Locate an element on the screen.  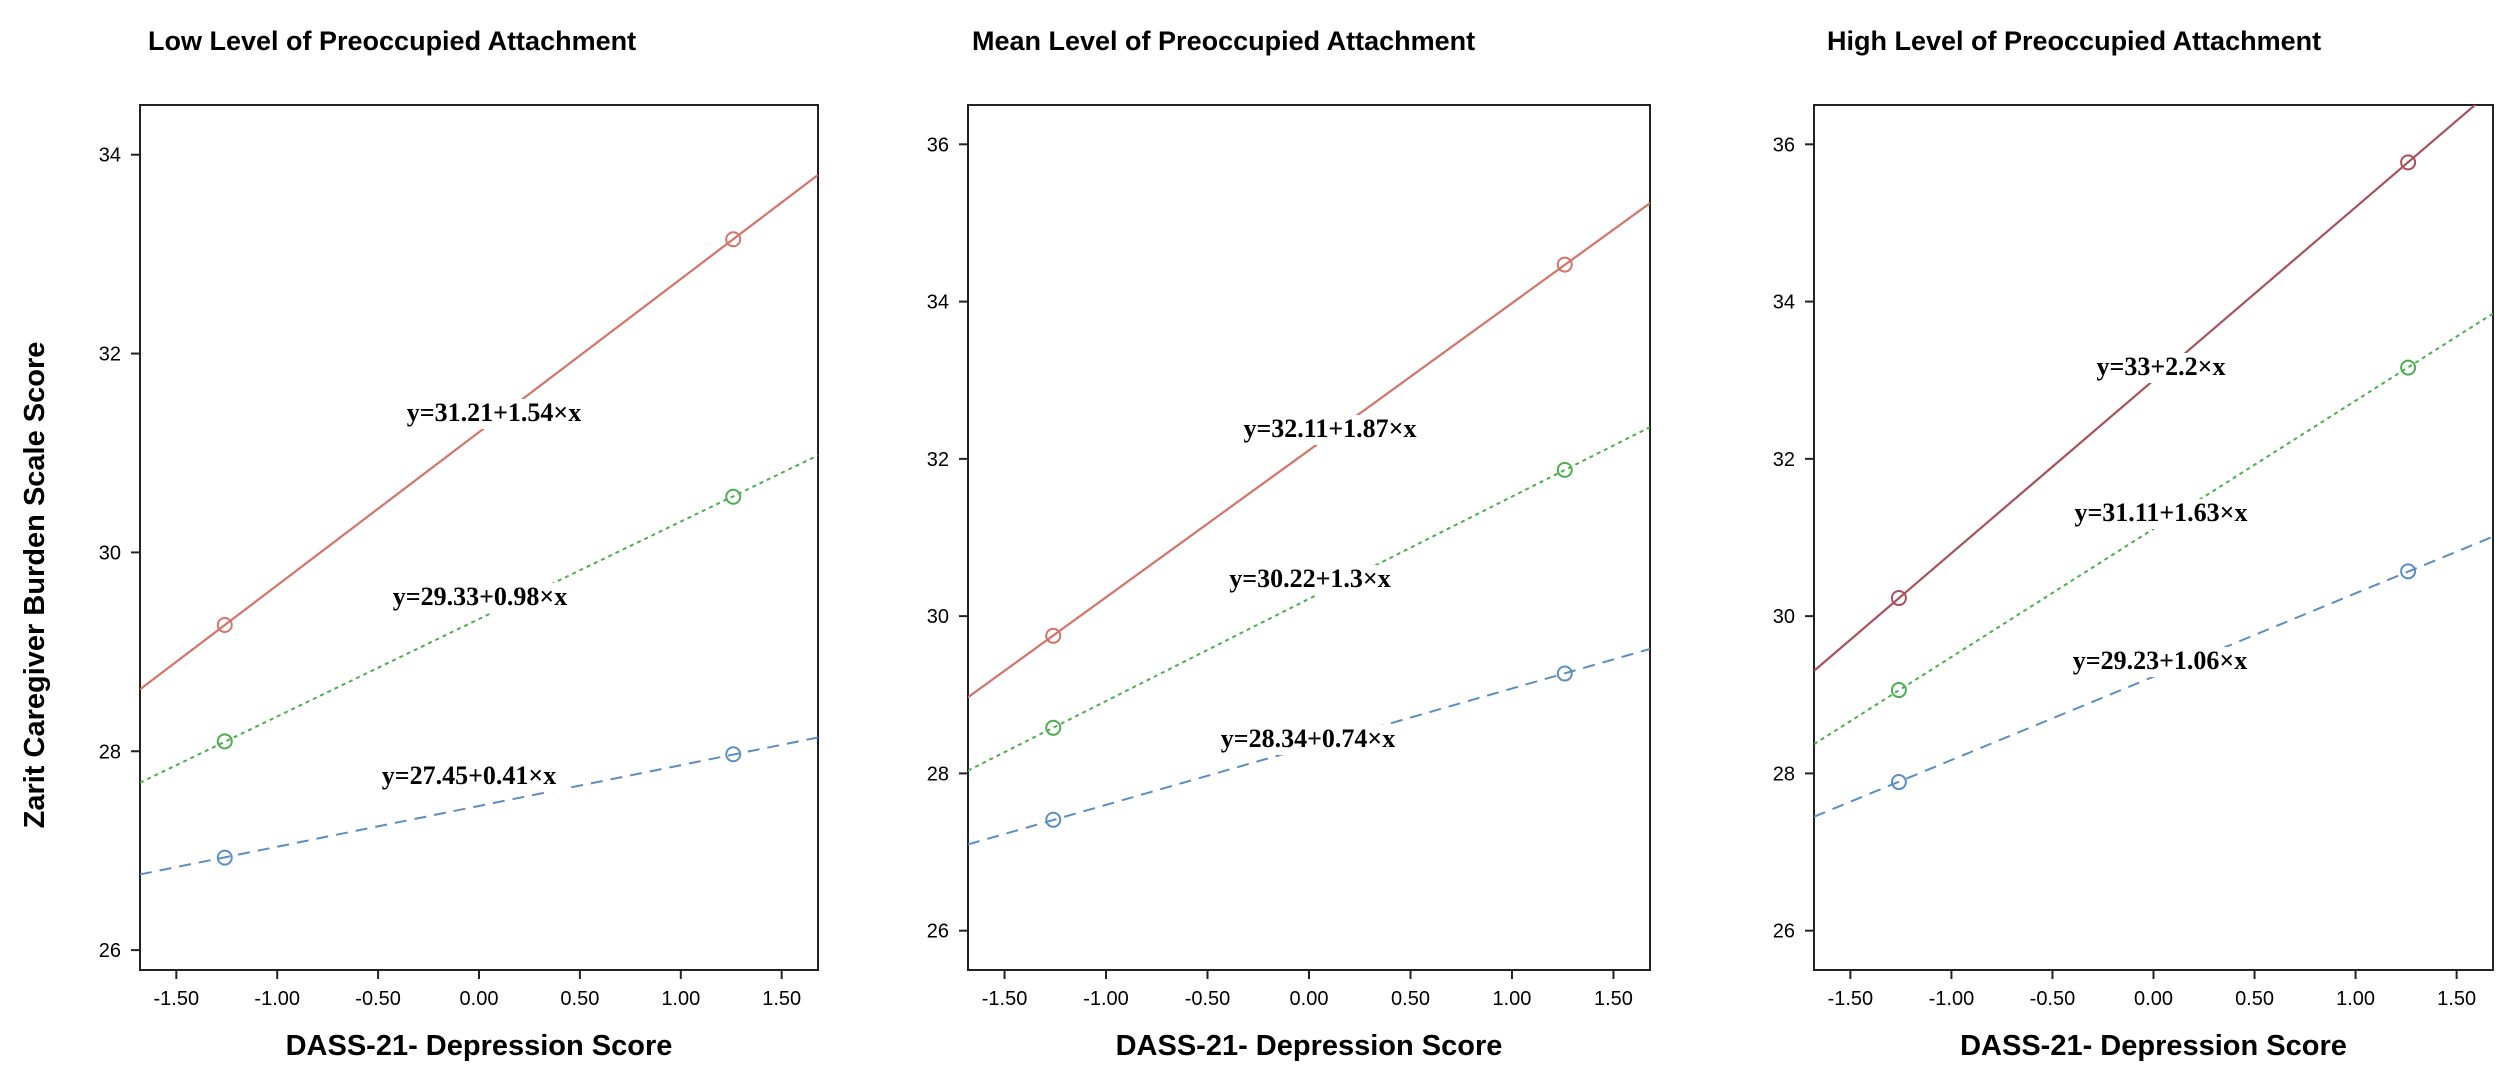
equation-label: y=27.45+0.41×x is located at coordinates (469, 775).